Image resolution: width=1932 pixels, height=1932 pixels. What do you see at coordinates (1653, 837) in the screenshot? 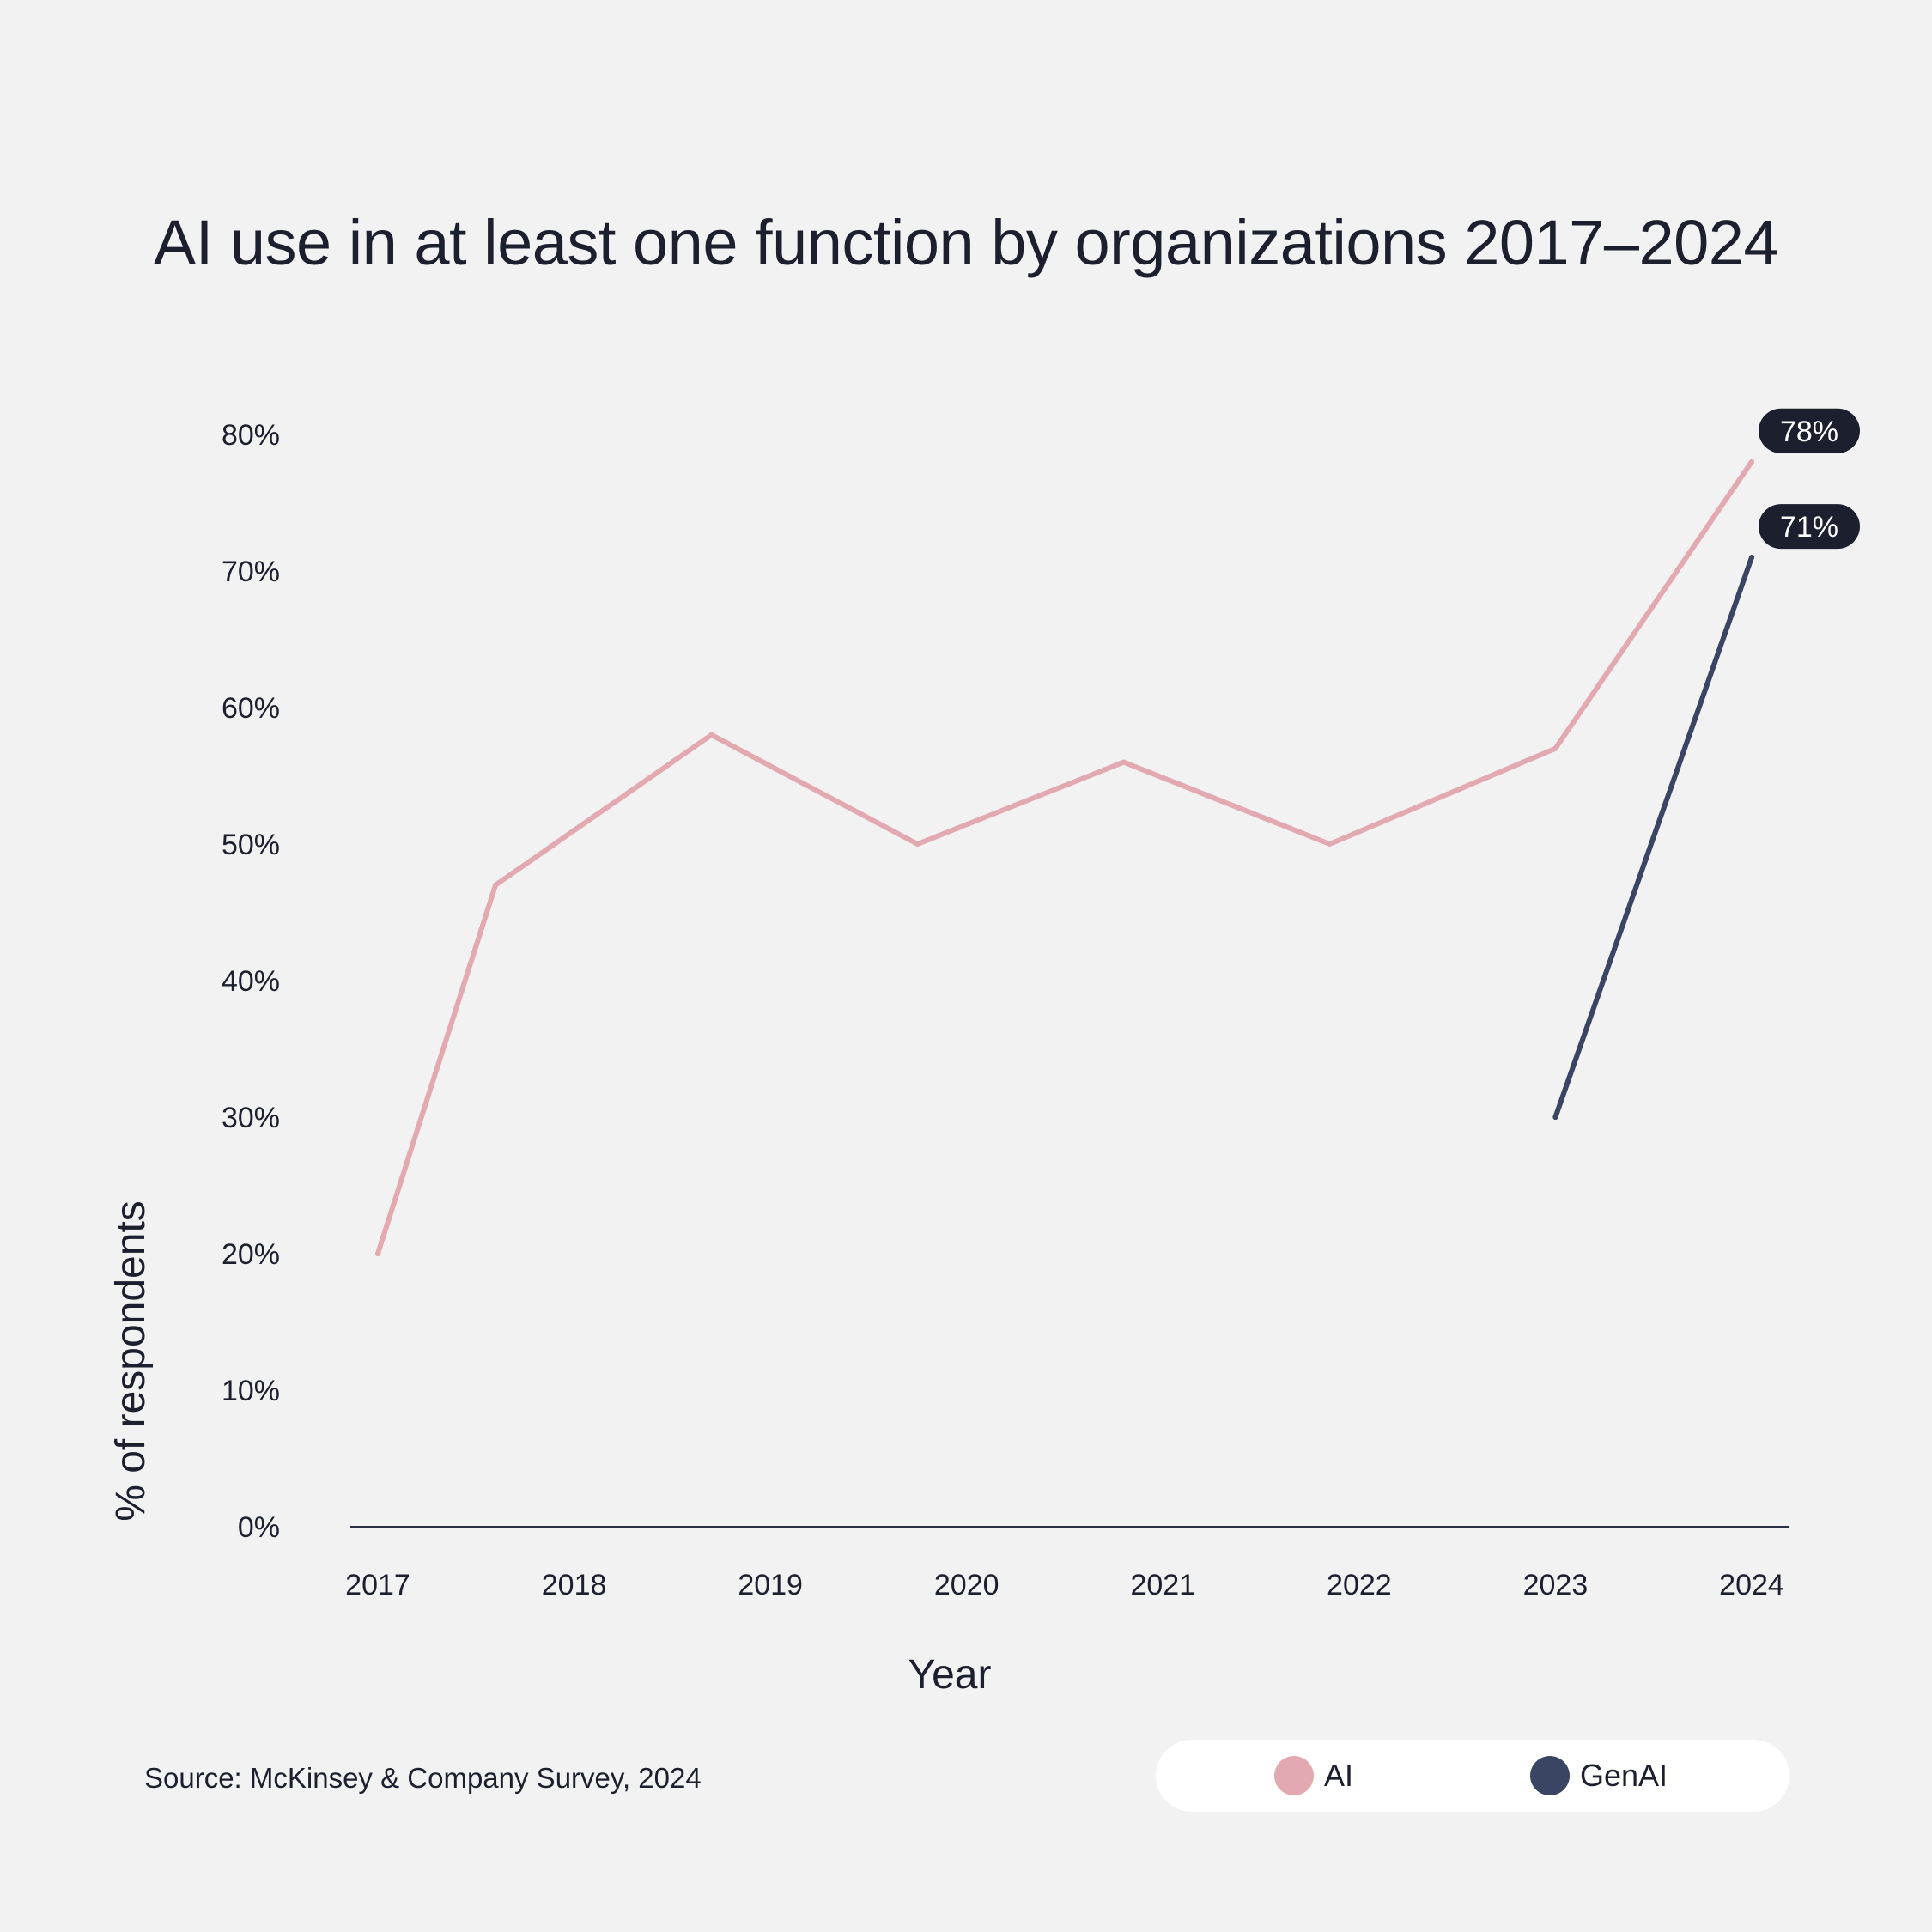
I see `series-line-genai` at bounding box center [1653, 837].